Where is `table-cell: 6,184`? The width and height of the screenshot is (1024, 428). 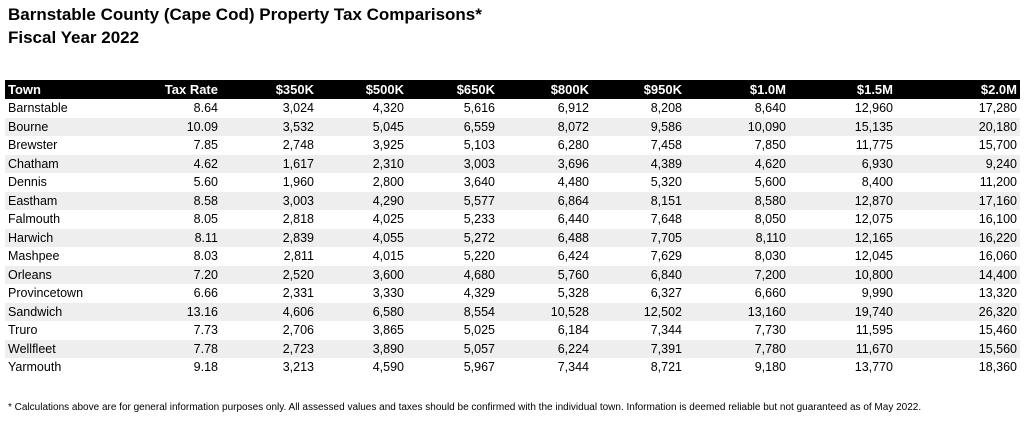
table-cell: 6,184 is located at coordinates (573, 330).